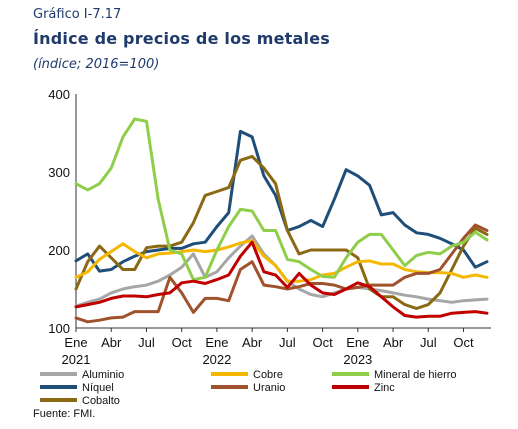 The width and height of the screenshot is (518, 429). Describe the element at coordinates (269, 388) in the screenshot. I see `legend-label: Uranio` at that location.